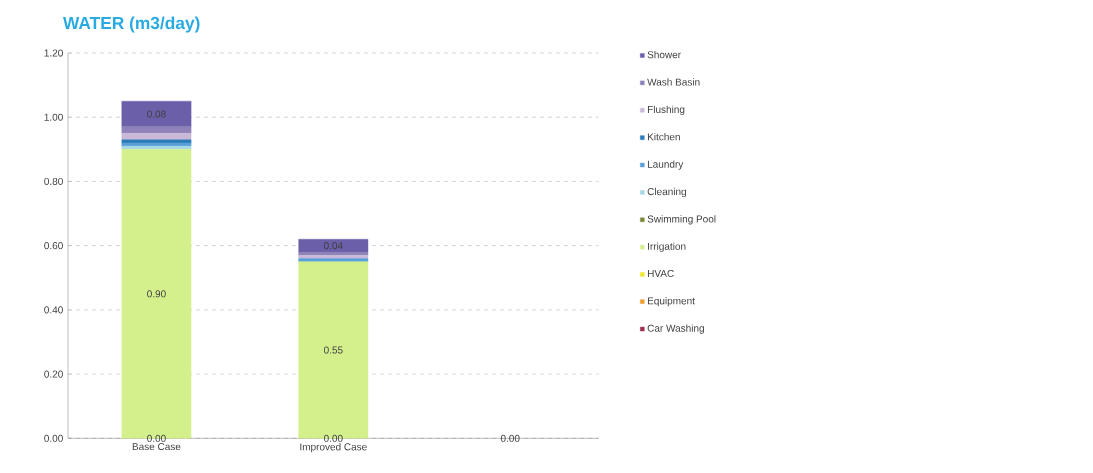  What do you see at coordinates (333, 350) in the screenshot?
I see `data-label: 0.55` at bounding box center [333, 350].